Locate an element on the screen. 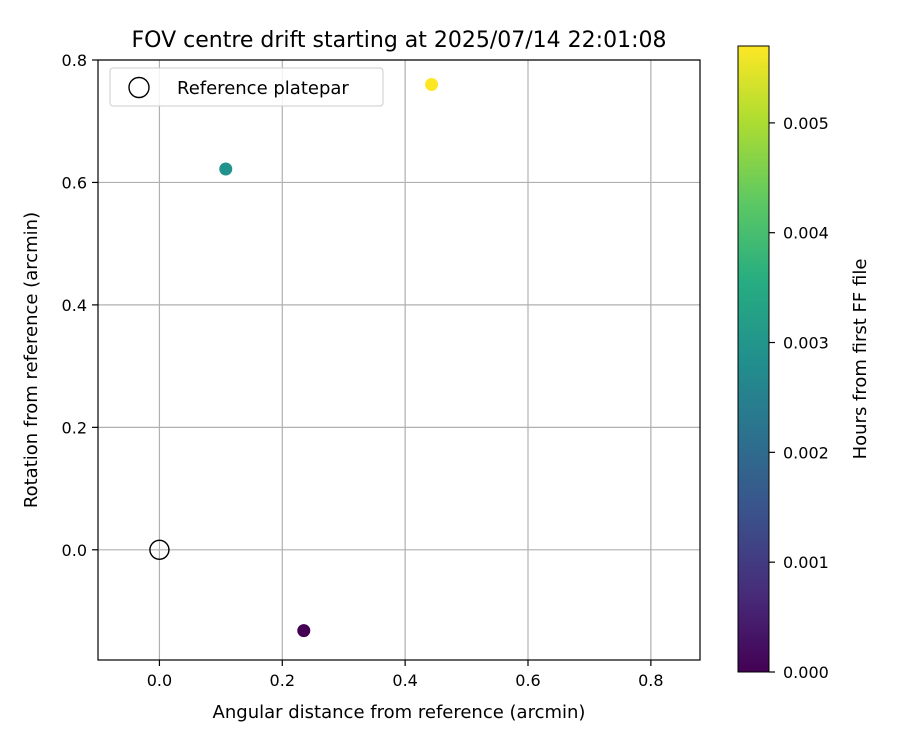 The image size is (900, 750). x-tick-label: 0.8 is located at coordinates (650, 680).